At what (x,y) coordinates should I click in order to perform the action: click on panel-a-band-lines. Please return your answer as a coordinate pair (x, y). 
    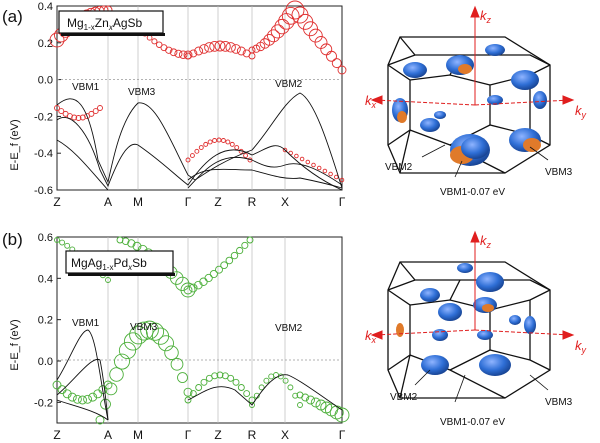
    Looking at the image, I should click on (199, 141).